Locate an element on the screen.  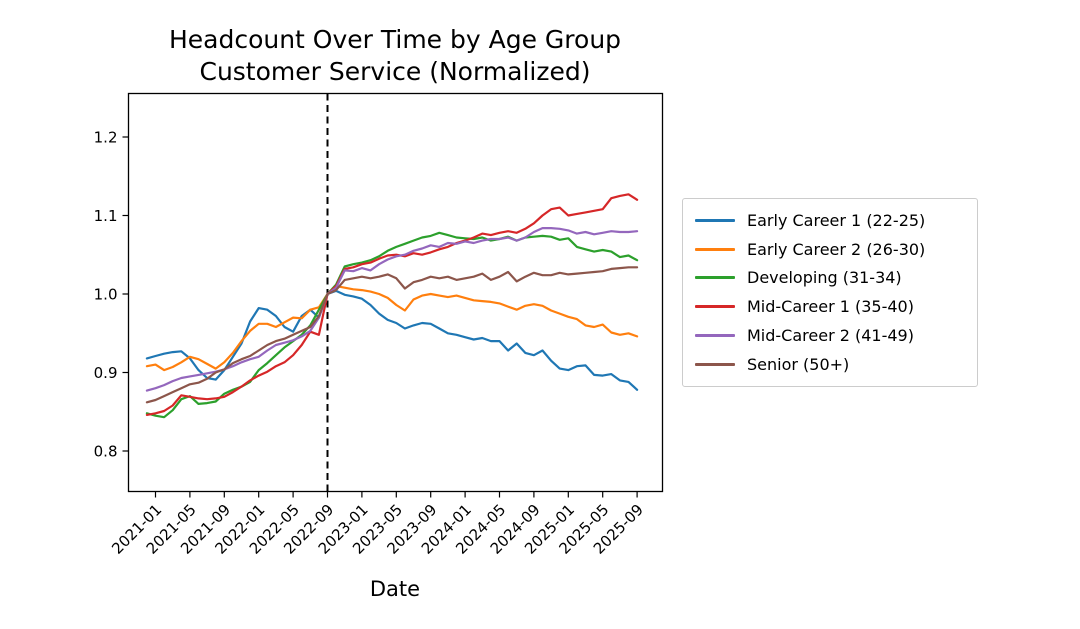
legend-label: Mid-Career 2 (41-49) is located at coordinates (830, 336).